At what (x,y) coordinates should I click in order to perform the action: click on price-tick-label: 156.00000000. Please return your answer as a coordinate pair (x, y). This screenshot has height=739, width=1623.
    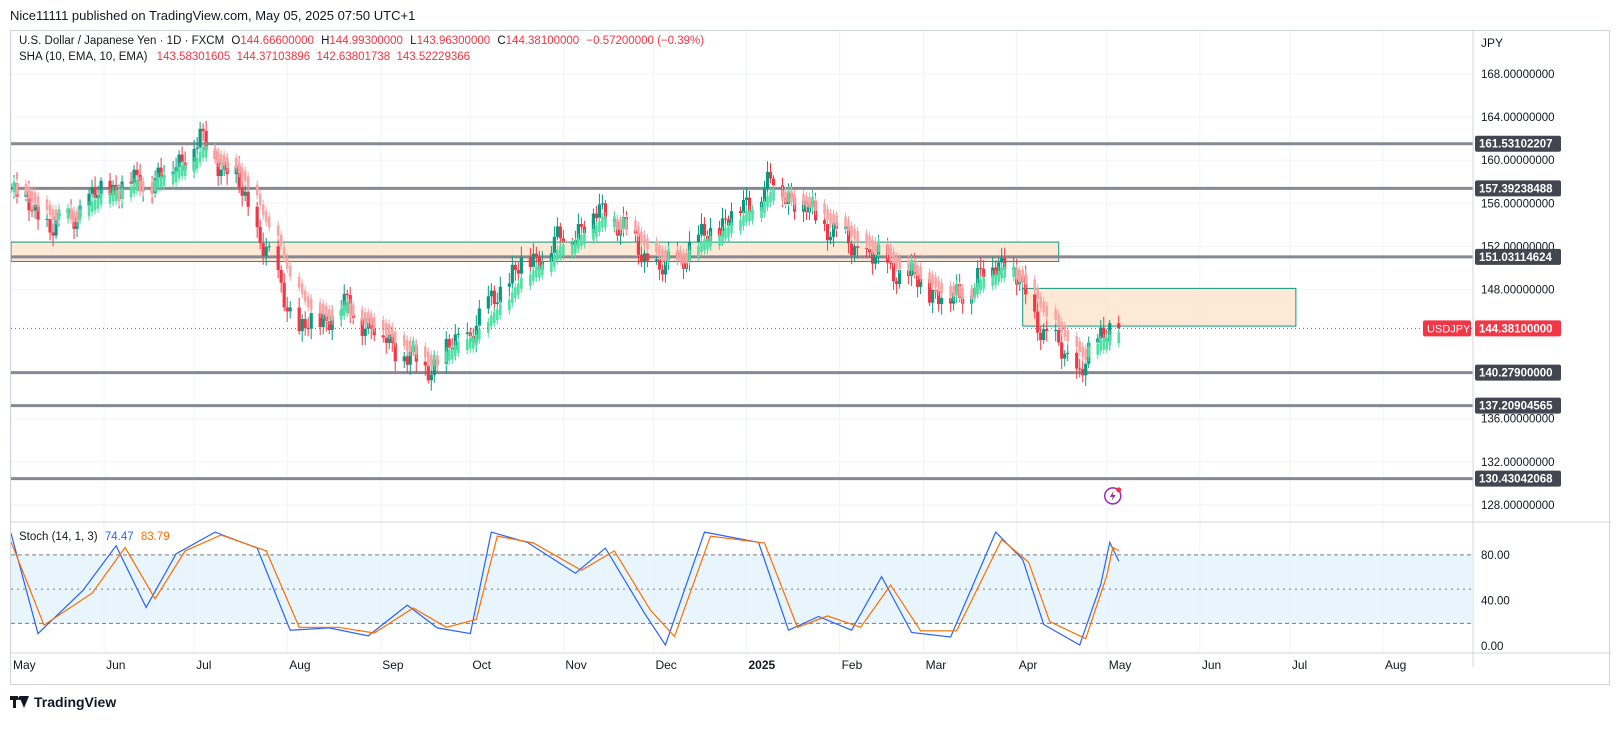
    Looking at the image, I should click on (1518, 204).